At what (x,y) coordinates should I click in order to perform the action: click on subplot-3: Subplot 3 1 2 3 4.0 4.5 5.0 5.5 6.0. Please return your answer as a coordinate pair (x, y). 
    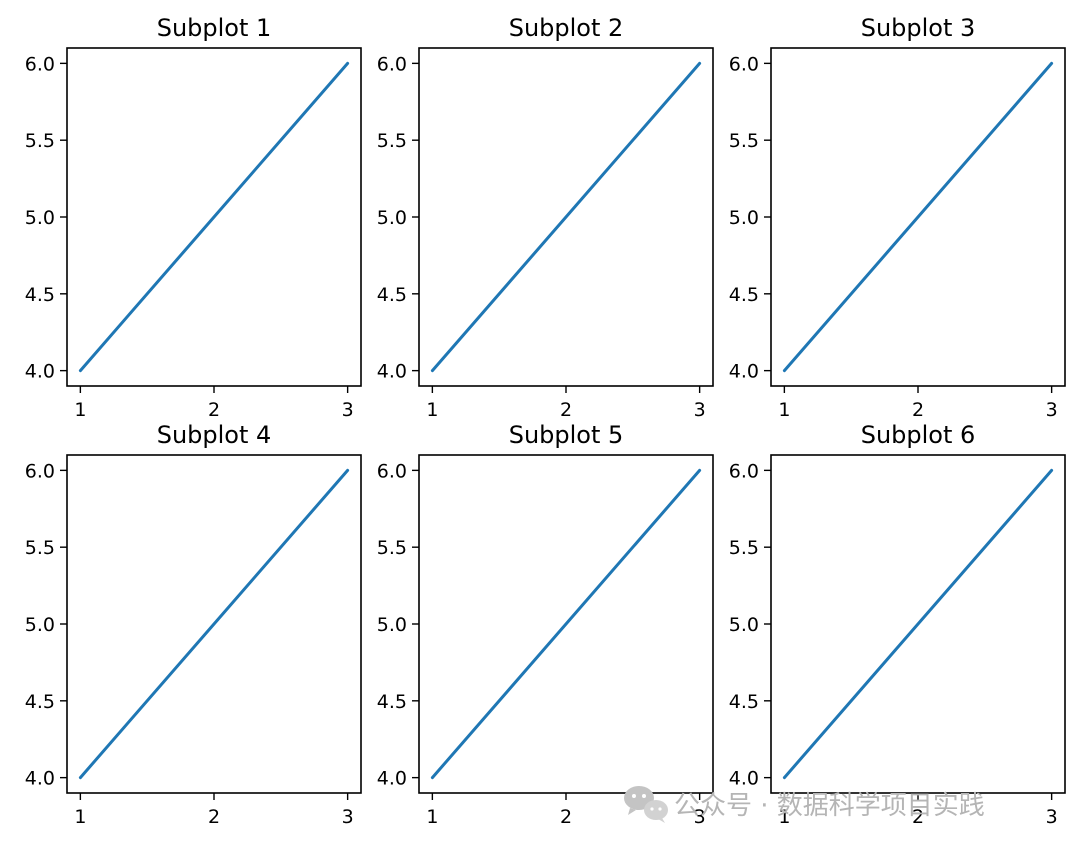
    Looking at the image, I should click on (897, 217).